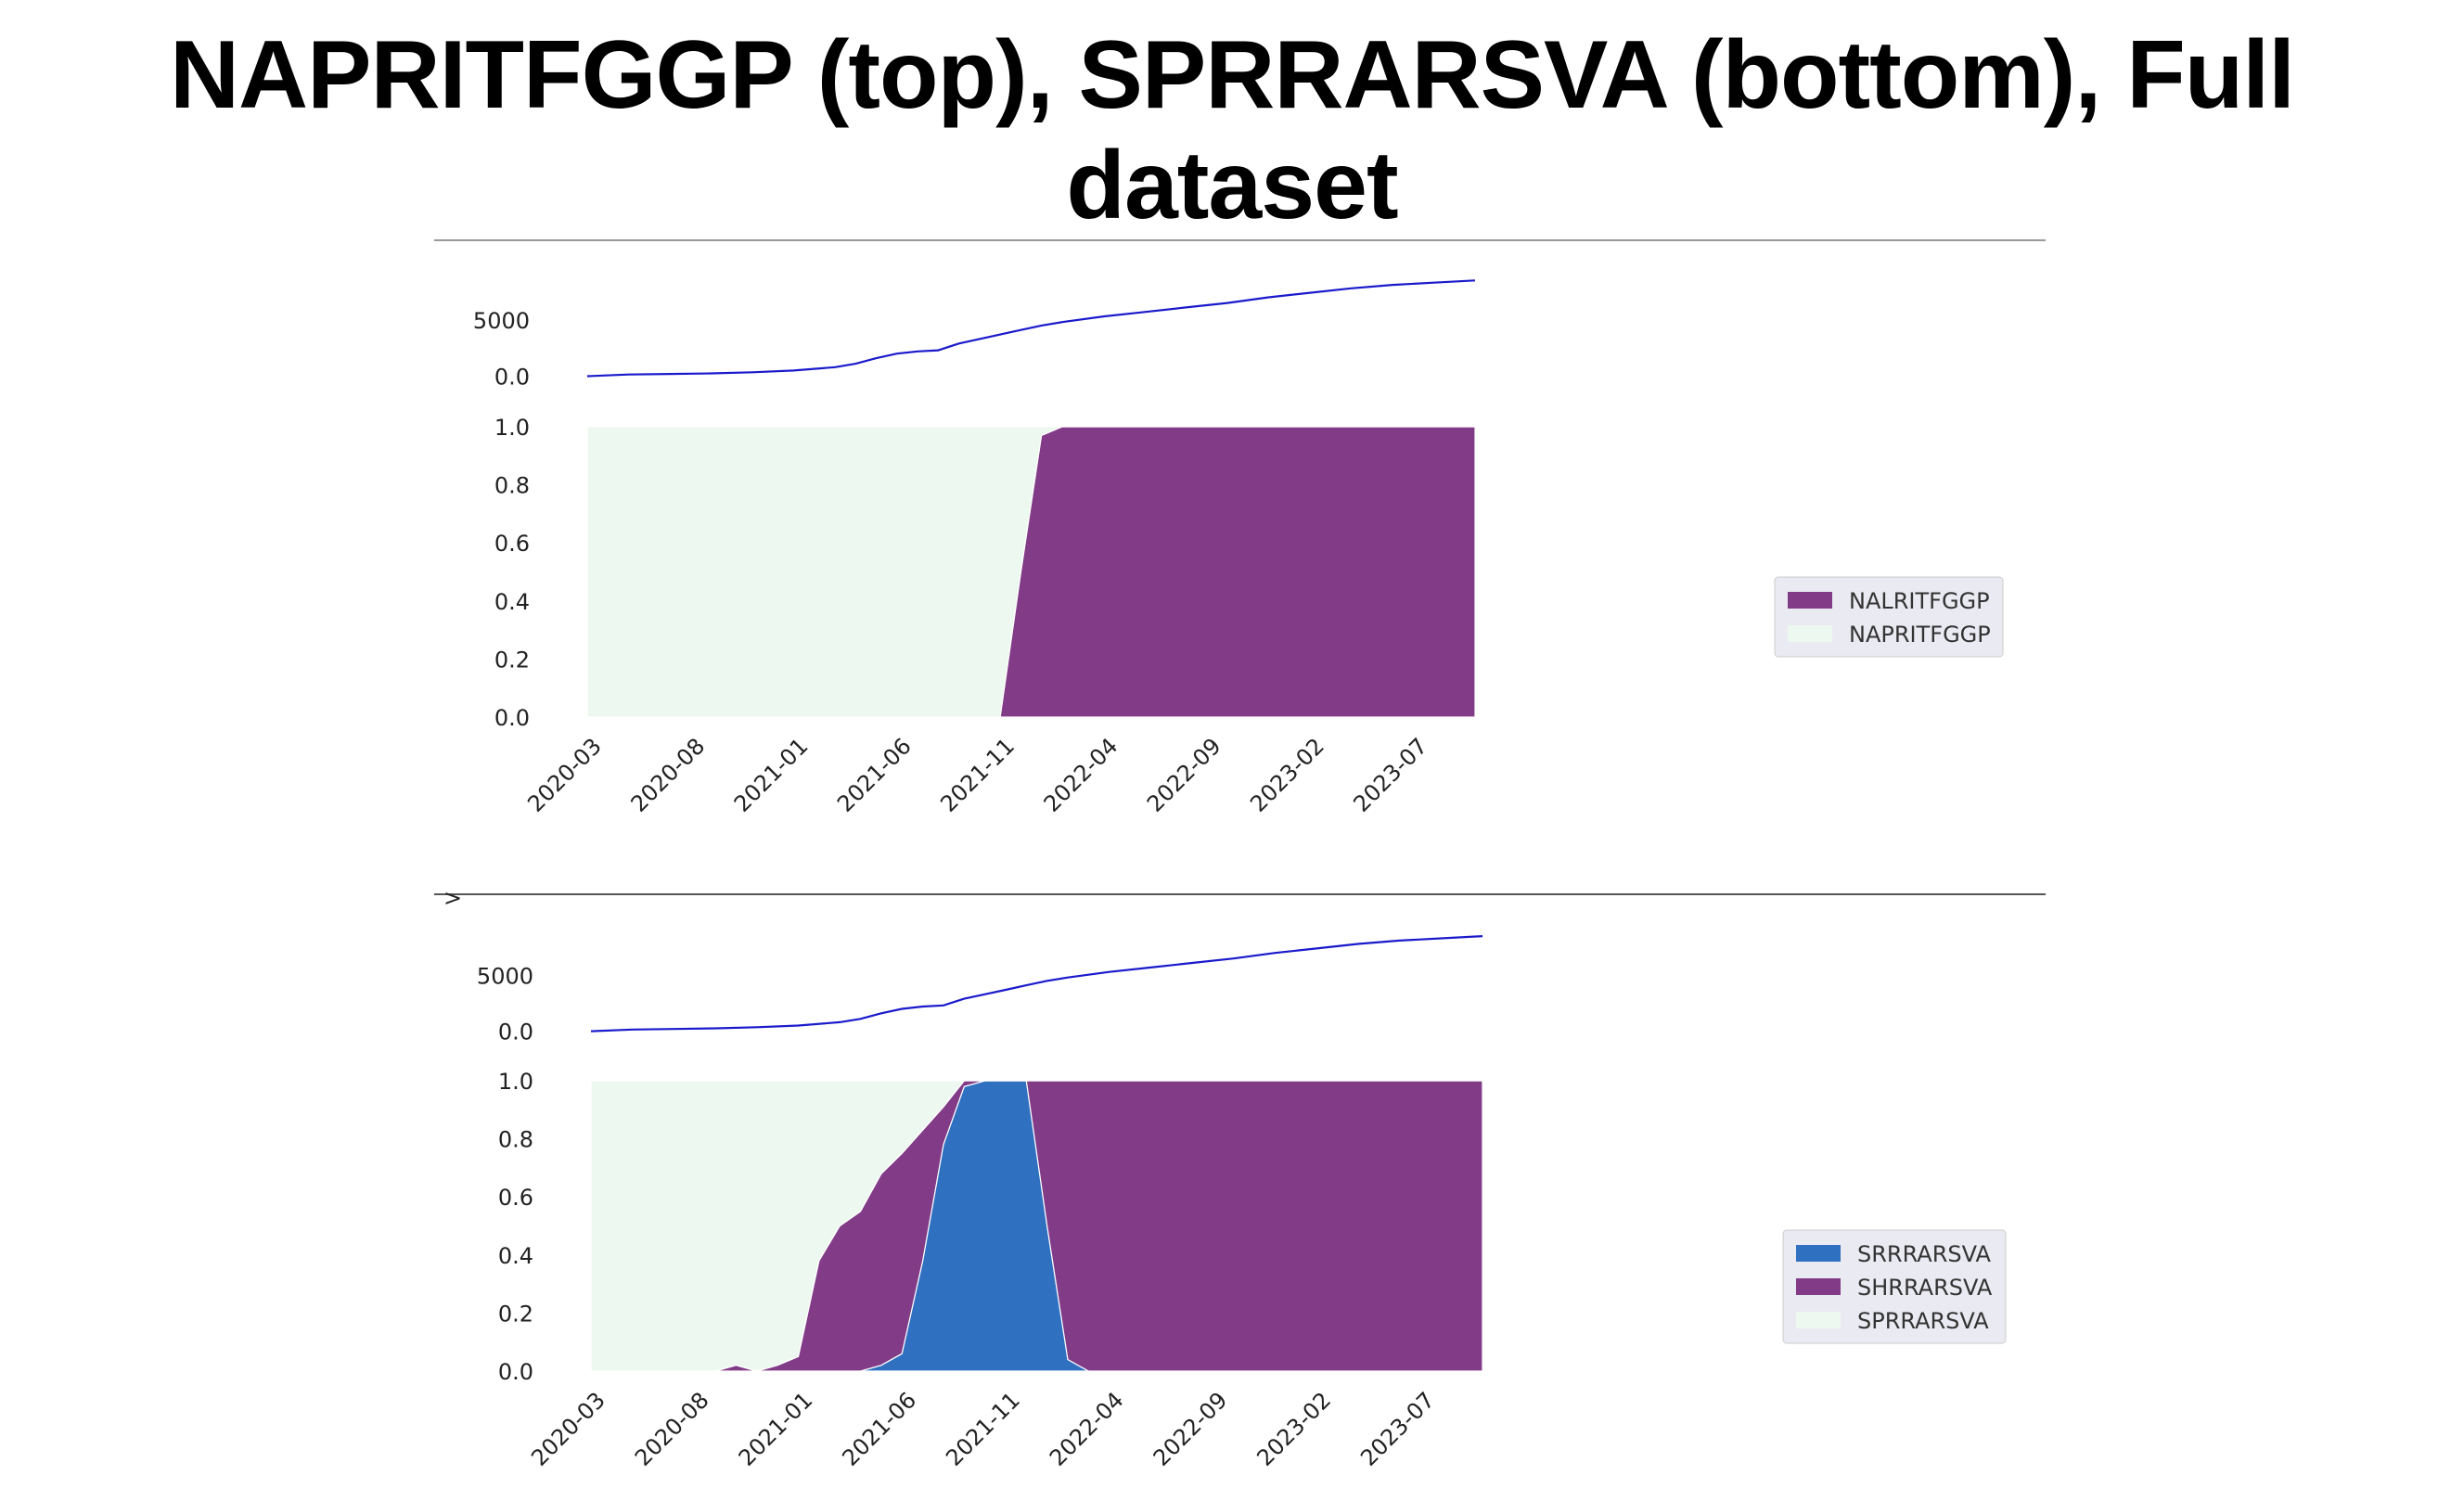 Image resolution: width=2464 pixels, height=1488 pixels. Describe the element at coordinates (515, 1372) in the screenshot. I see `bottom-area-ytick-label: 0.0` at that location.